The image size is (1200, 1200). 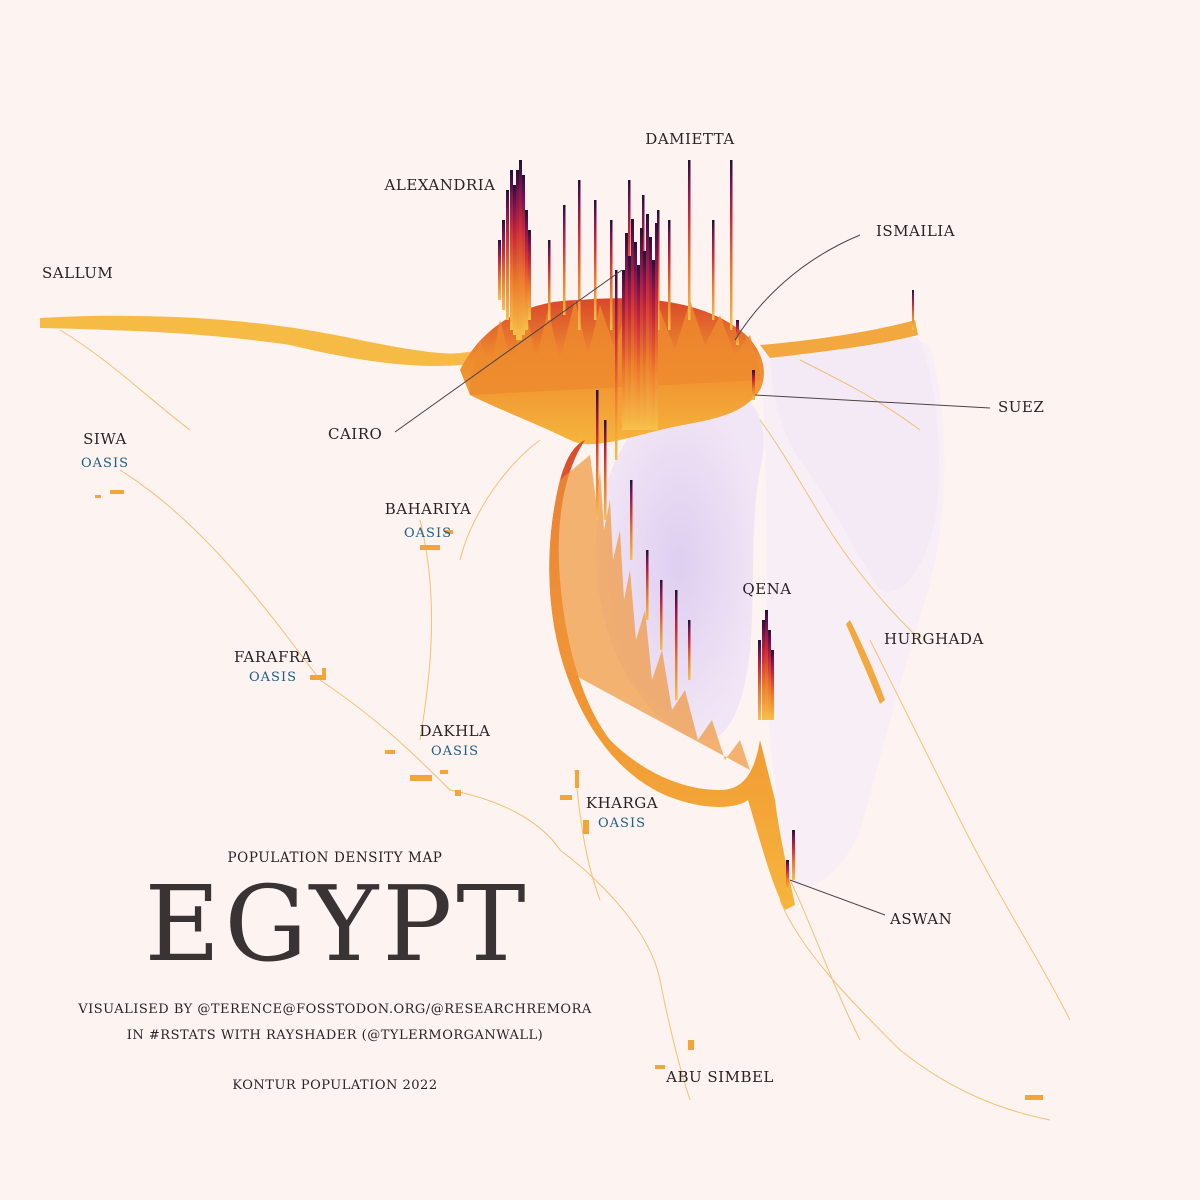 What do you see at coordinates (649, 612) in the screenshot?
I see `nile-valley-ridge` at bounding box center [649, 612].